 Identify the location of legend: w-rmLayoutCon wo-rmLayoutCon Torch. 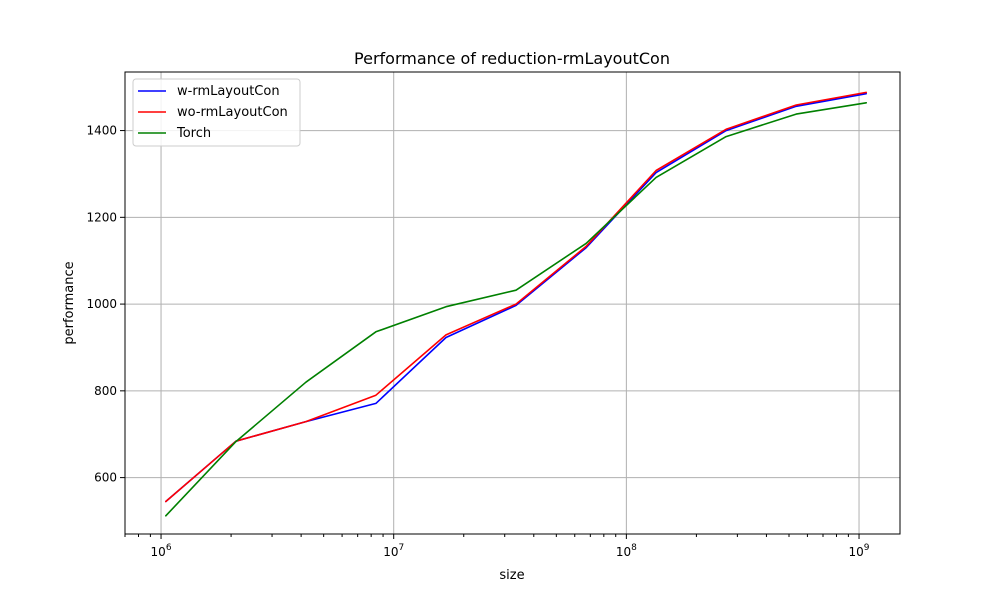
(216, 112).